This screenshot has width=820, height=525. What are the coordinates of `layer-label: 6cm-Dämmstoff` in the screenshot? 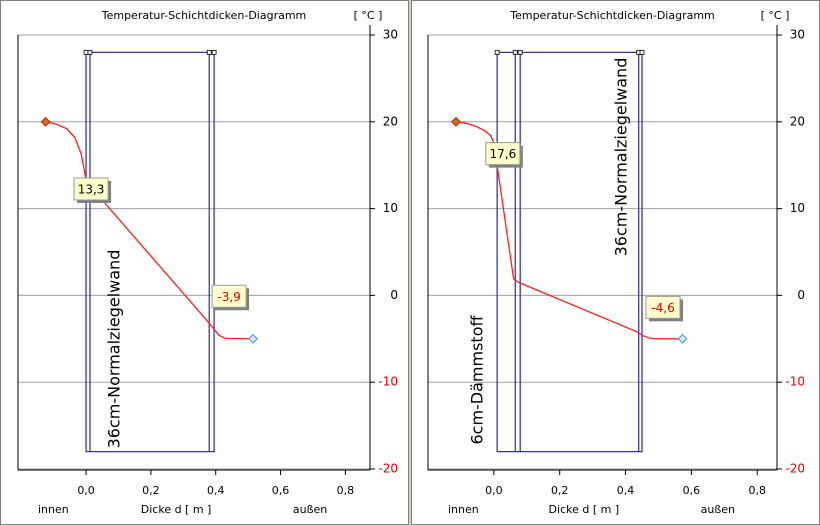 It's located at (477, 380).